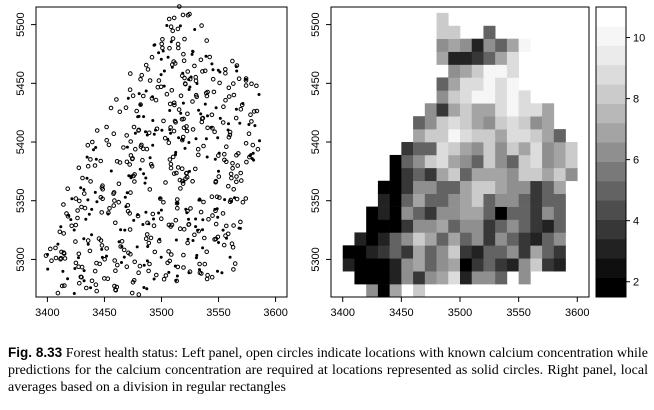 This screenshot has width=654, height=410. I want to click on colorbar-tick-label: 10, so click(639, 39).